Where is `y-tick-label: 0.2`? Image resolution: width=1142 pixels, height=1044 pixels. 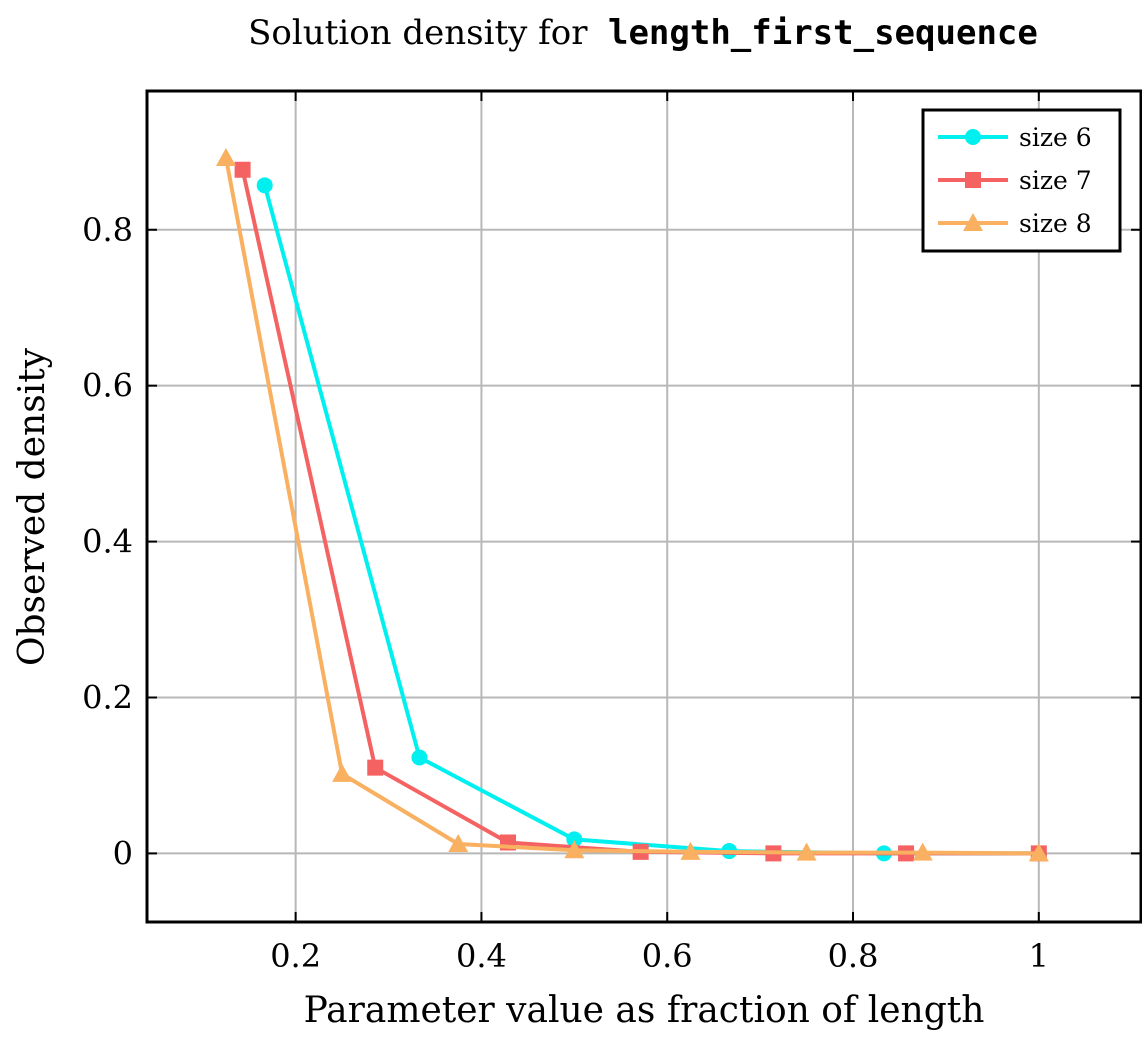 y-tick-label: 0.2 is located at coordinates (107, 697).